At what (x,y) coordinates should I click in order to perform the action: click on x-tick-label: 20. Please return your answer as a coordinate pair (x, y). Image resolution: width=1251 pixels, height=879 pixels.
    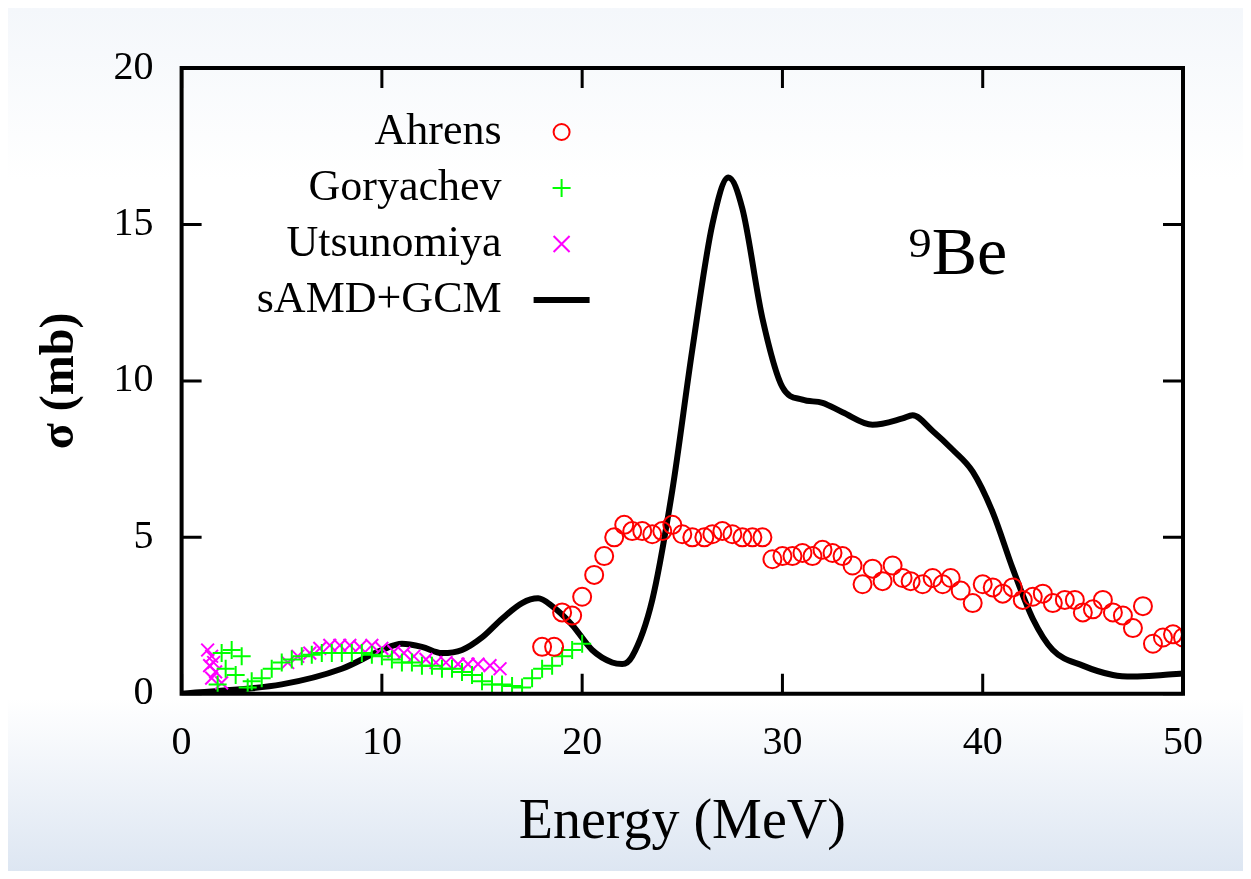
    Looking at the image, I should click on (582, 741).